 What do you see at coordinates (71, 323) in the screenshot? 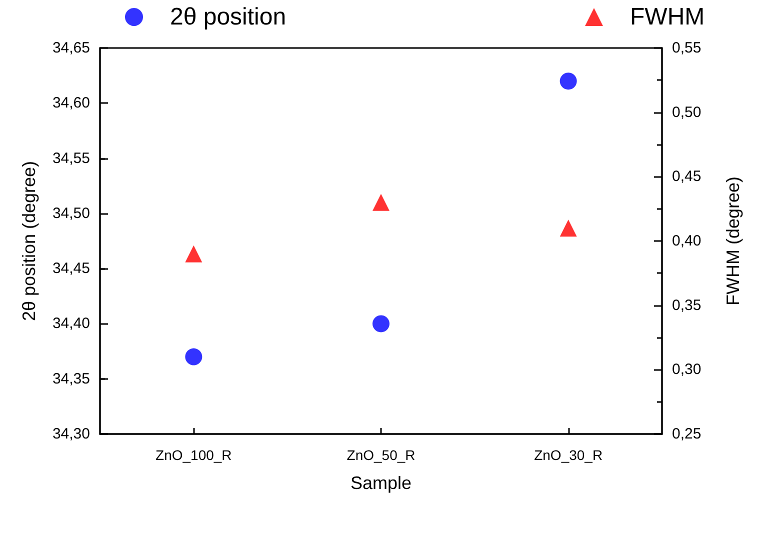
I see `y-tick-label: 34,40` at bounding box center [71, 323].